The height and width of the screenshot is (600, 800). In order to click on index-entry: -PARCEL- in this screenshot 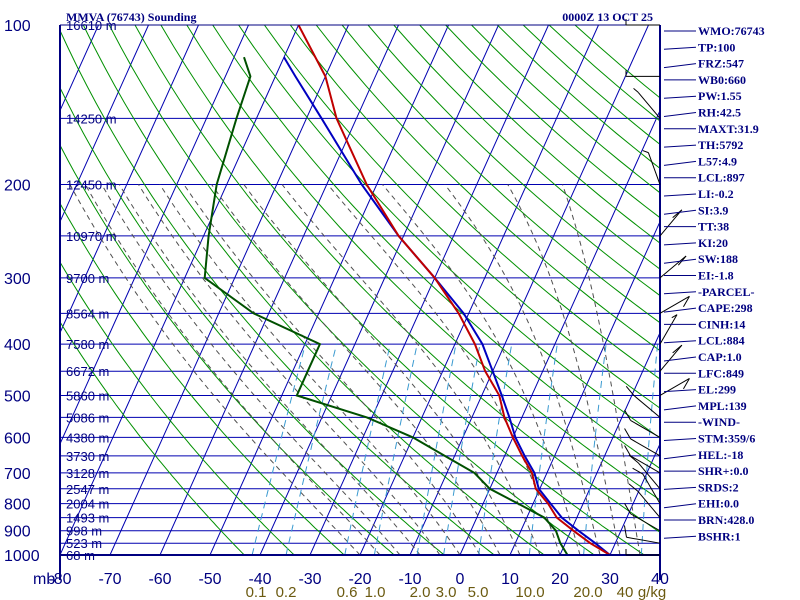, I will do `click(726, 292)`.